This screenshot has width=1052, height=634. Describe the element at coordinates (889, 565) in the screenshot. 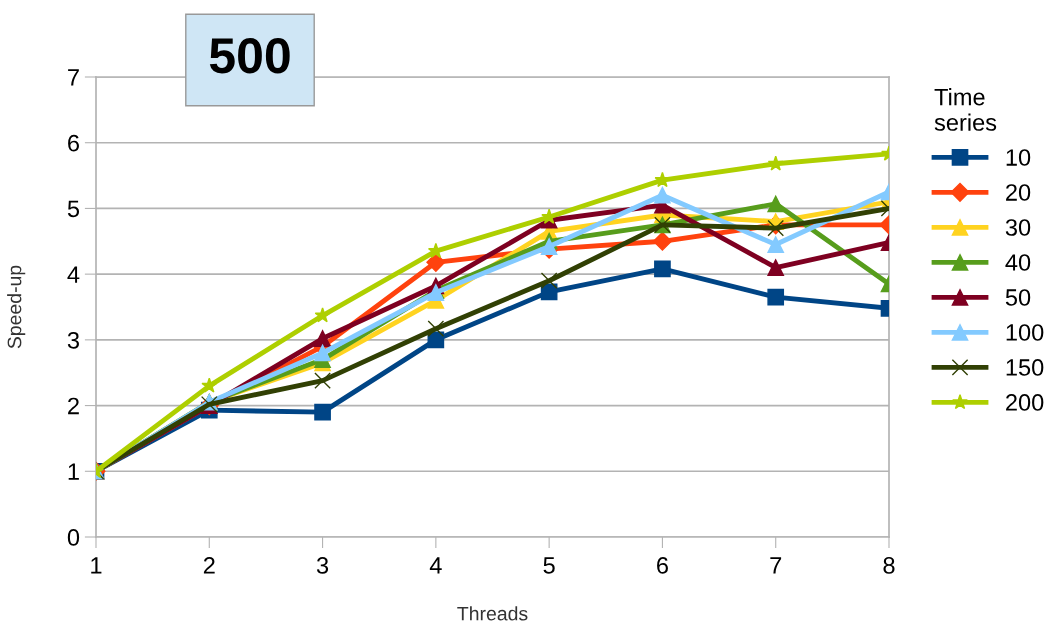

I see `x-tick-label: 8` at that location.